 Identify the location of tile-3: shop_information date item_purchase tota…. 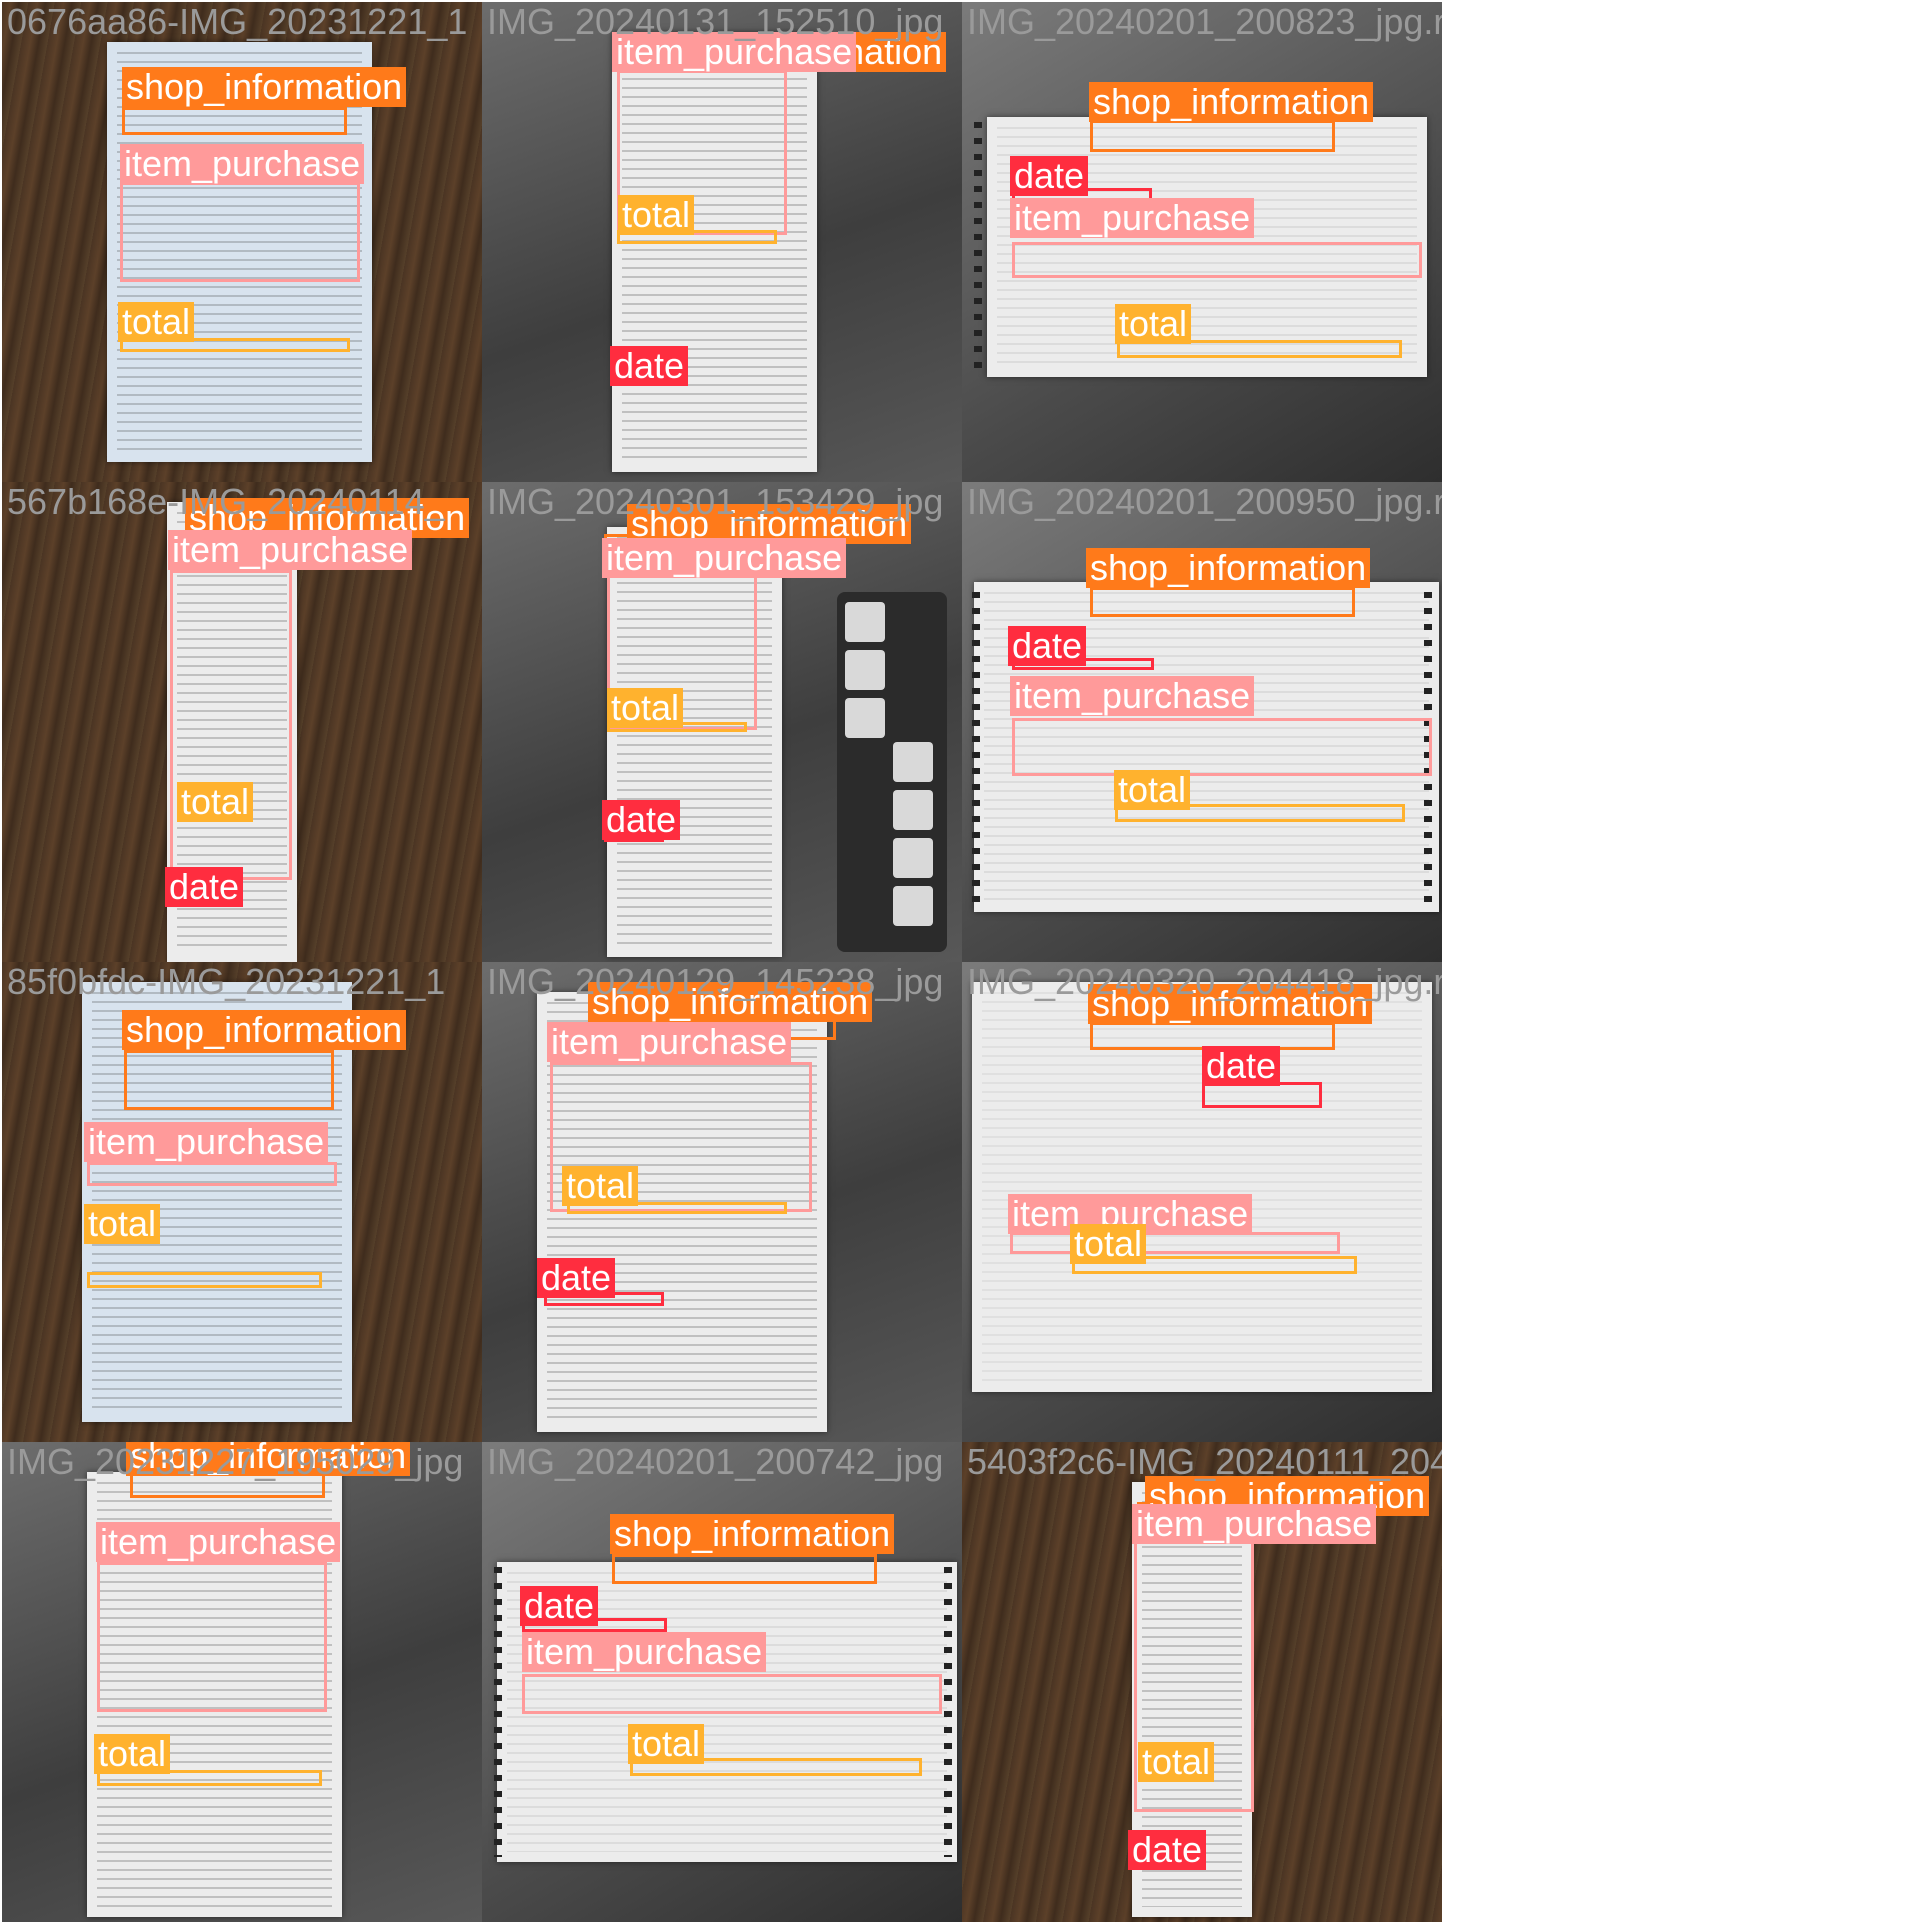
(1202, 242).